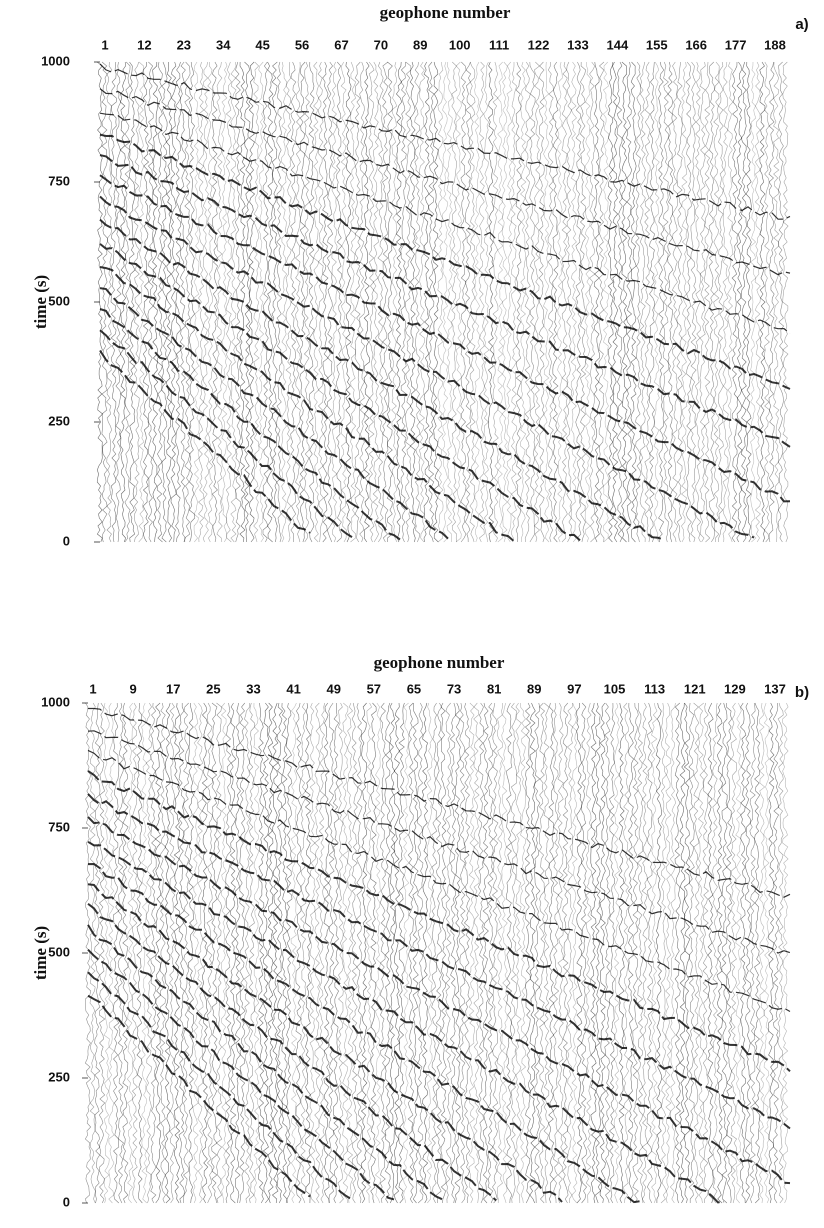  What do you see at coordinates (374, 688) in the screenshot?
I see `x-tick-label: 57` at bounding box center [374, 688].